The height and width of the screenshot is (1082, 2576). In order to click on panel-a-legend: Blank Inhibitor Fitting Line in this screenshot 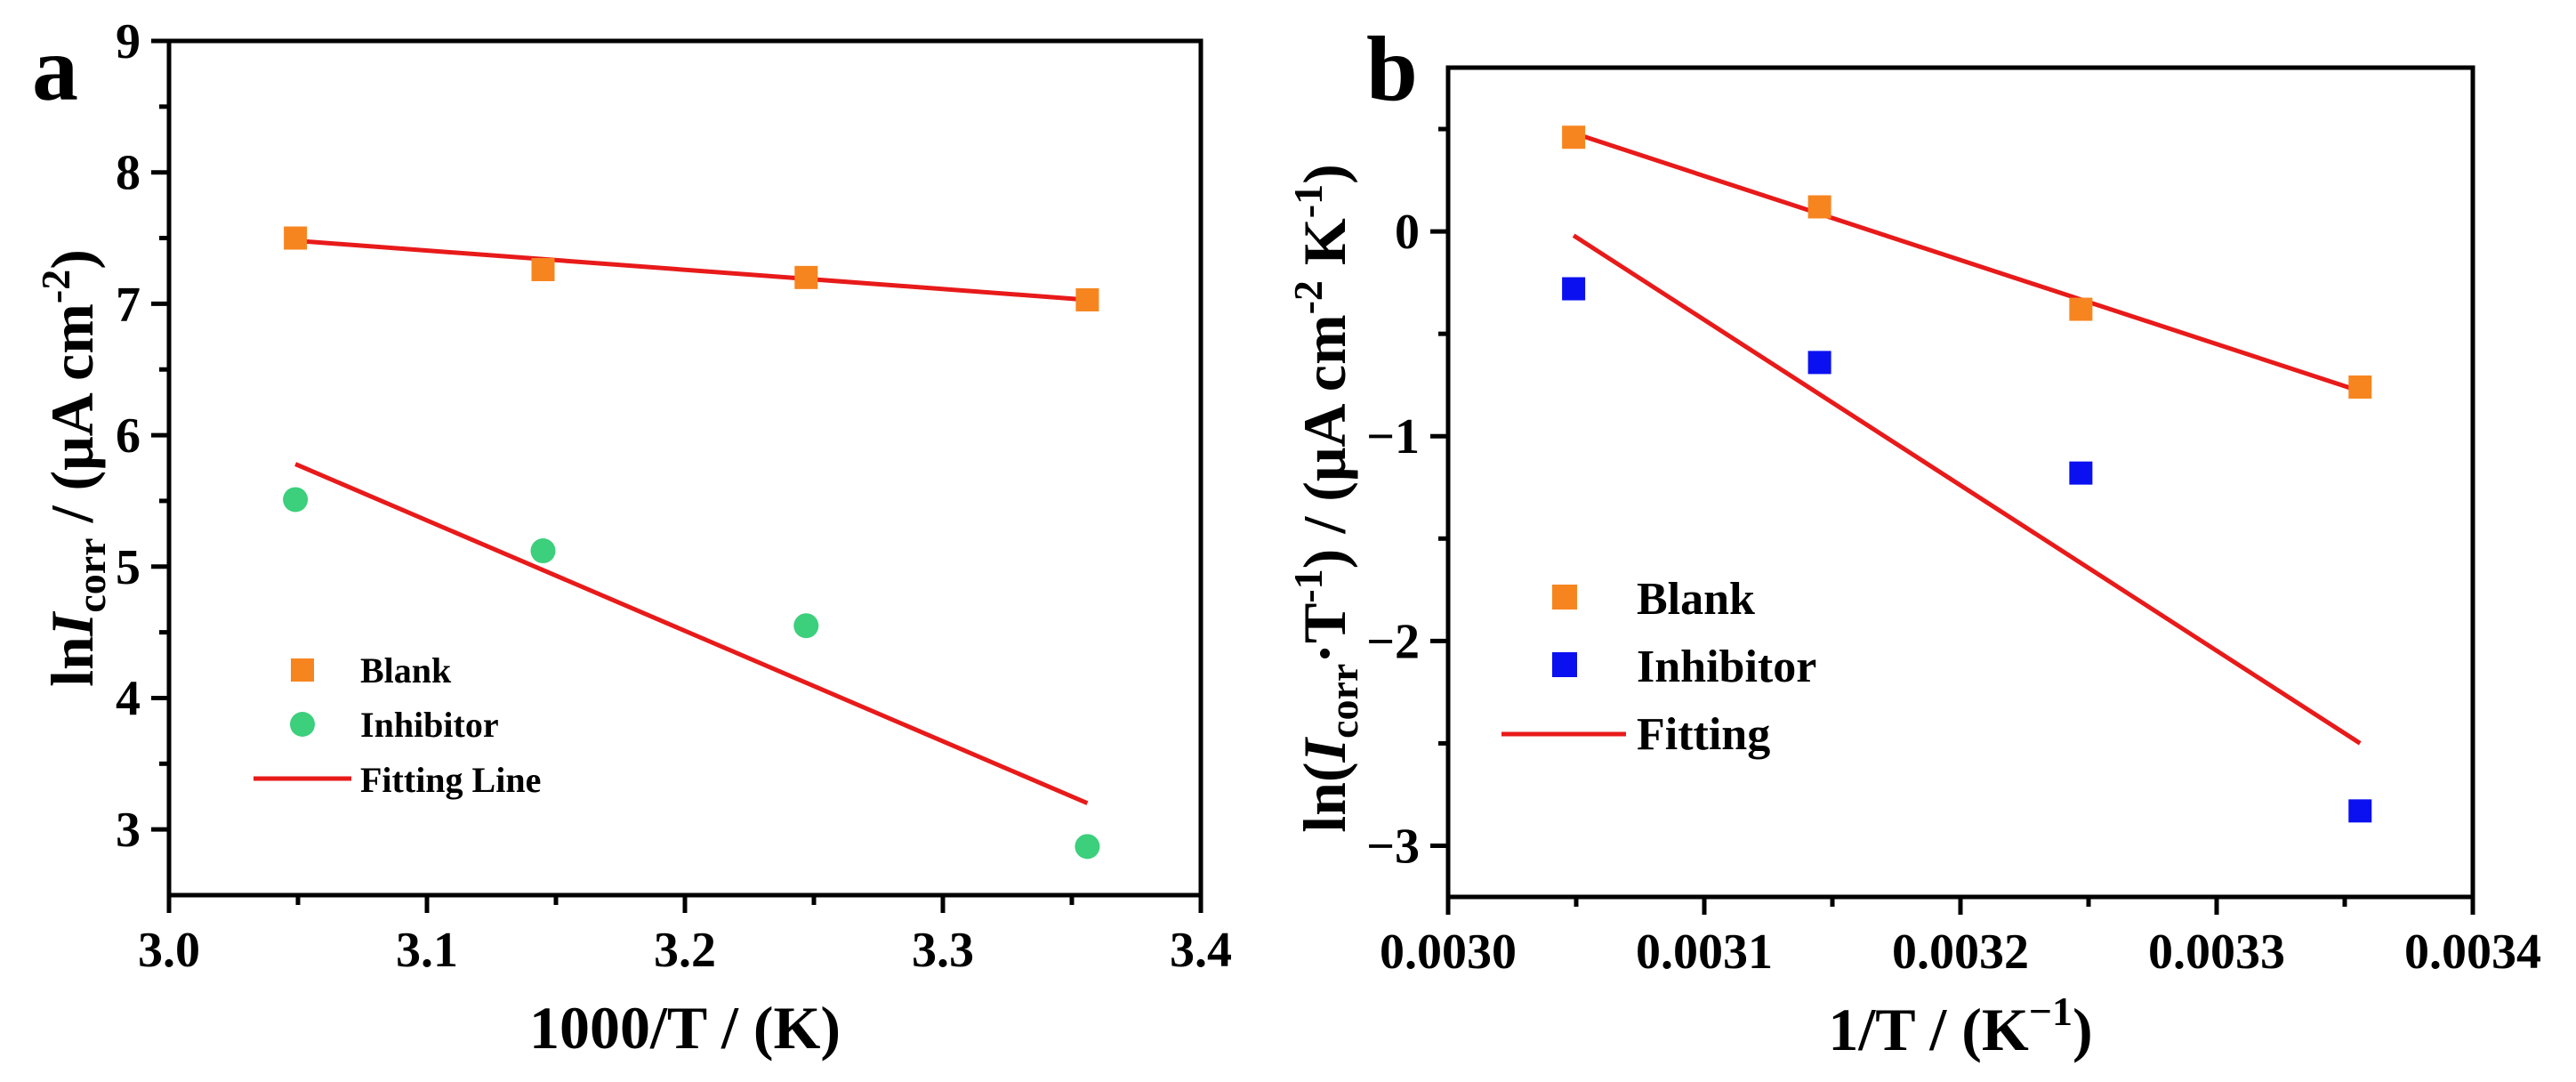, I will do `click(397, 725)`.